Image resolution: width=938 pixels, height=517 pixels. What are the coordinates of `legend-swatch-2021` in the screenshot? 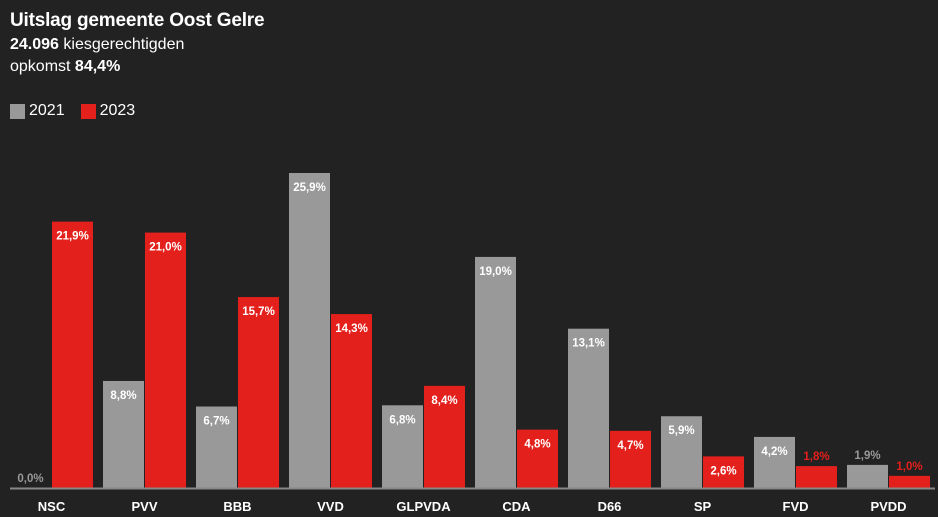 It's located at (17, 111).